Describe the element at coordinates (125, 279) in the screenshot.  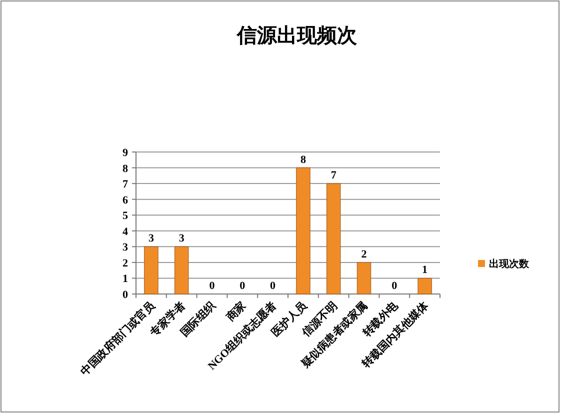
I see `y-tick-label: 1` at that location.